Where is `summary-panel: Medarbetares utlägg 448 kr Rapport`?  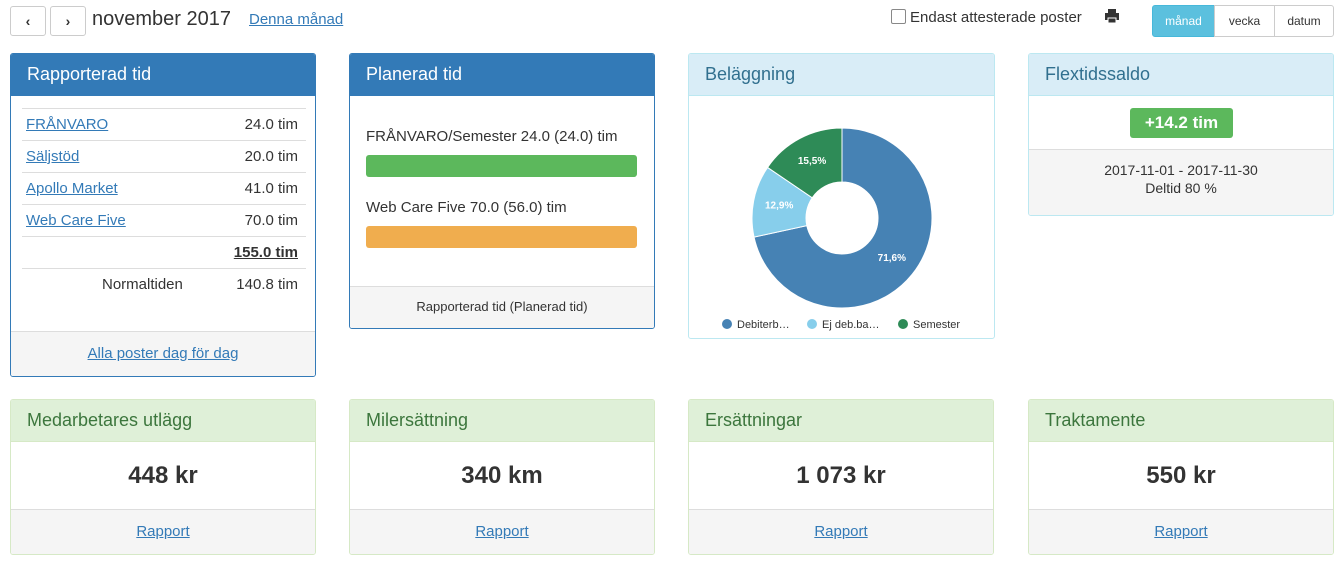
summary-panel: Medarbetares utlägg 448 kr Rapport is located at coordinates (163, 477).